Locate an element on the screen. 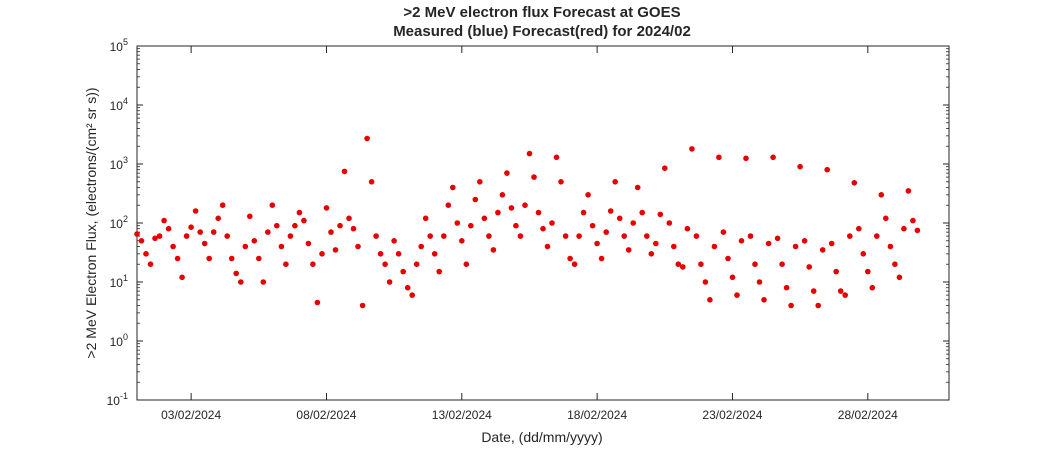 This screenshot has width=1050, height=450. x-tick-label: 28/02/2024 is located at coordinates (868, 415).